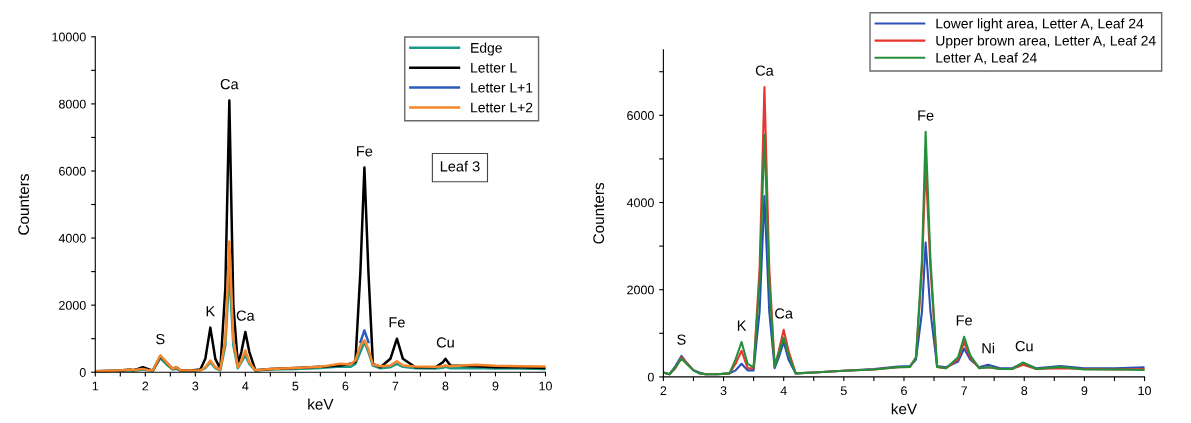 The width and height of the screenshot is (1191, 423). Describe the element at coordinates (95, 386) in the screenshot. I see `x-tick-label: 1` at that location.